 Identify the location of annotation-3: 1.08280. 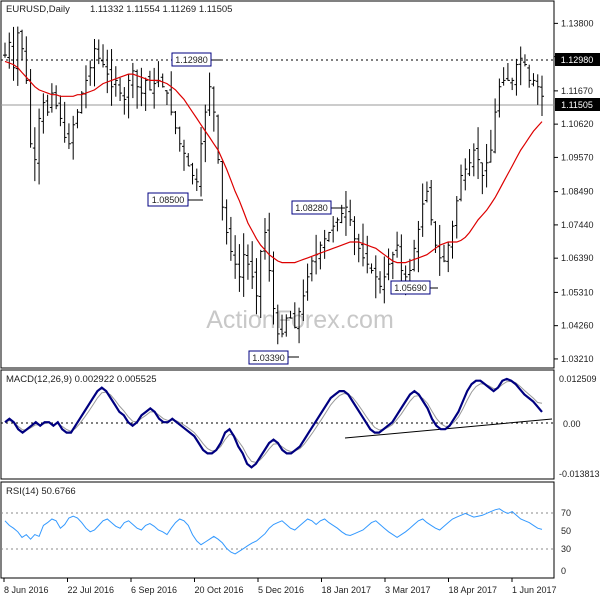
(318, 207).